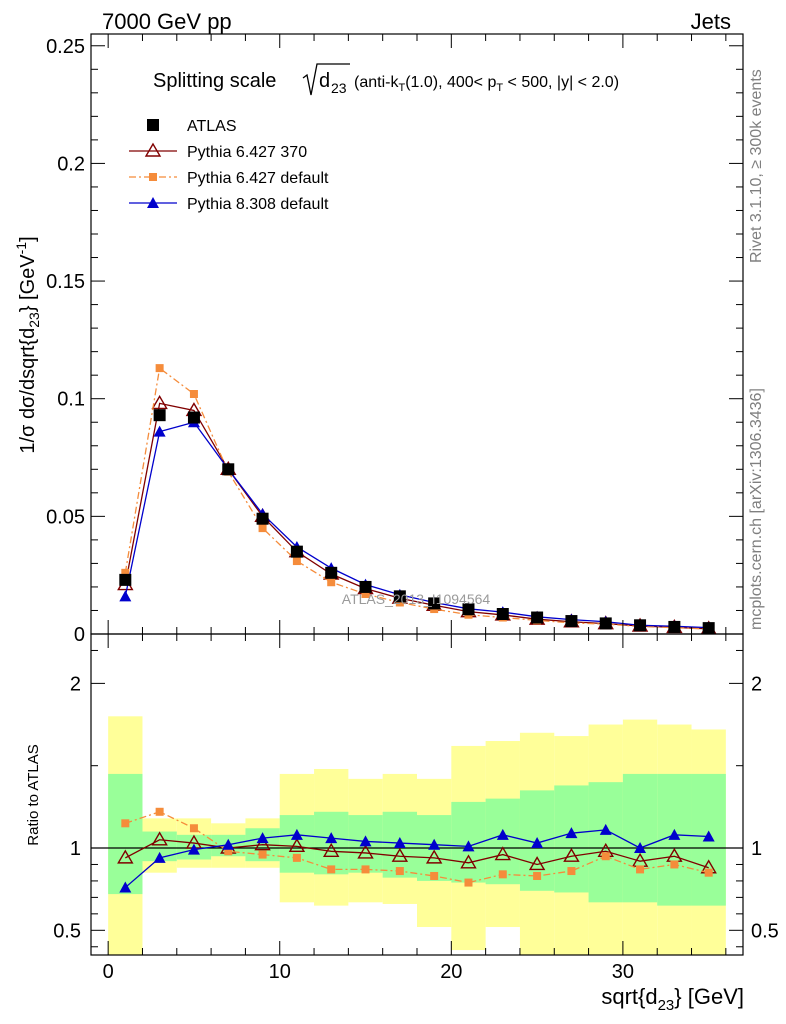 The image size is (786, 1024). What do you see at coordinates (212, 126) in the screenshot?
I see `legend-label: ATLAS` at bounding box center [212, 126].